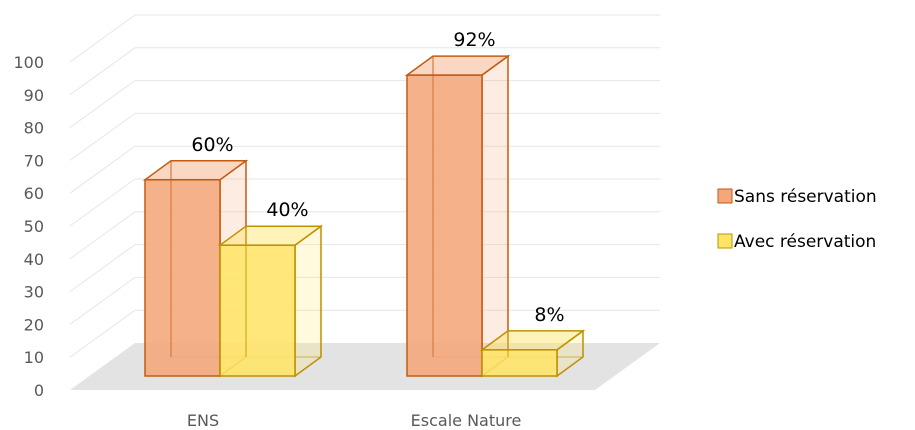 Image resolution: width=915 pixels, height=430 pixels. Describe the element at coordinates (549, 315) in the screenshot. I see `data-label: 8%` at that location.